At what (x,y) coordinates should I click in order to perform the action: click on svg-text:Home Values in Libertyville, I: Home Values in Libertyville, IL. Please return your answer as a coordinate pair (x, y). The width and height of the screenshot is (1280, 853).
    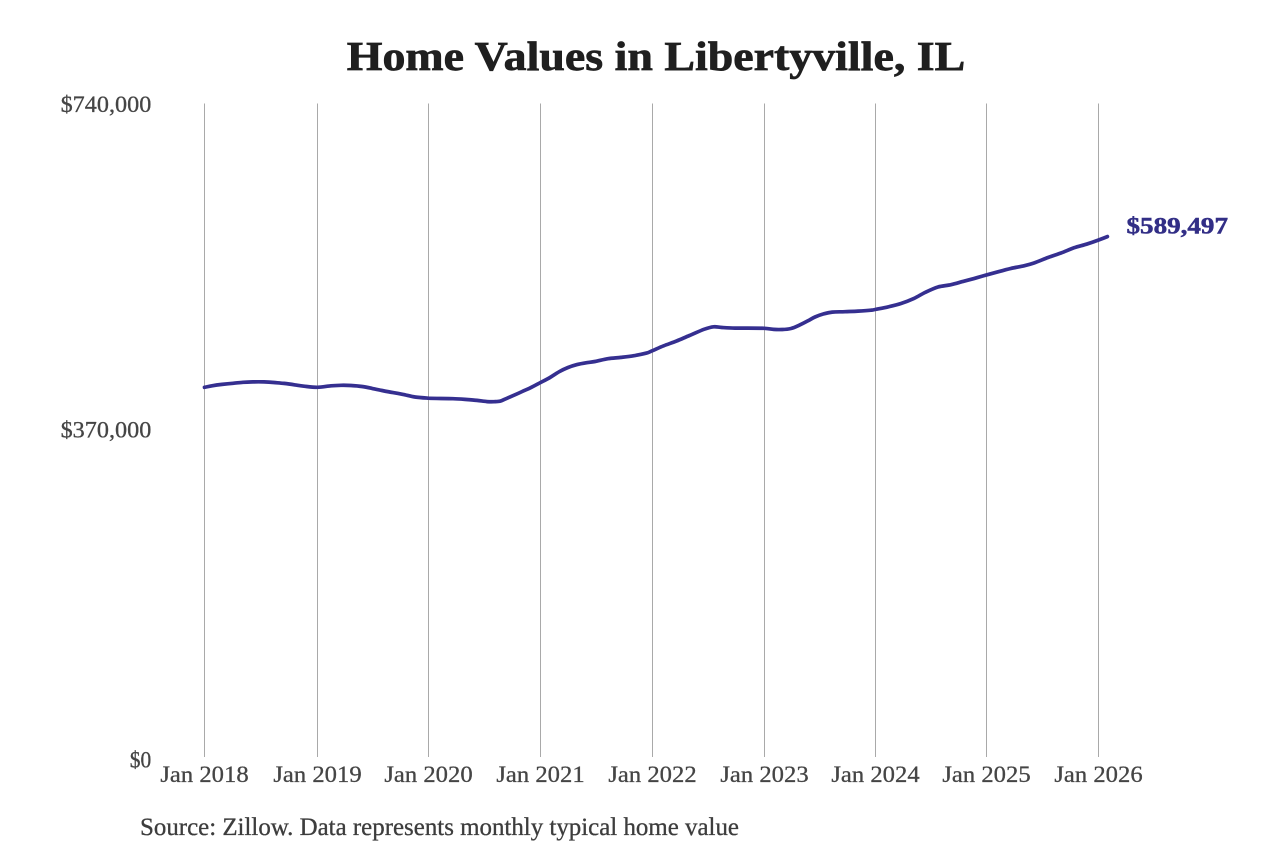
    Looking at the image, I should click on (656, 56).